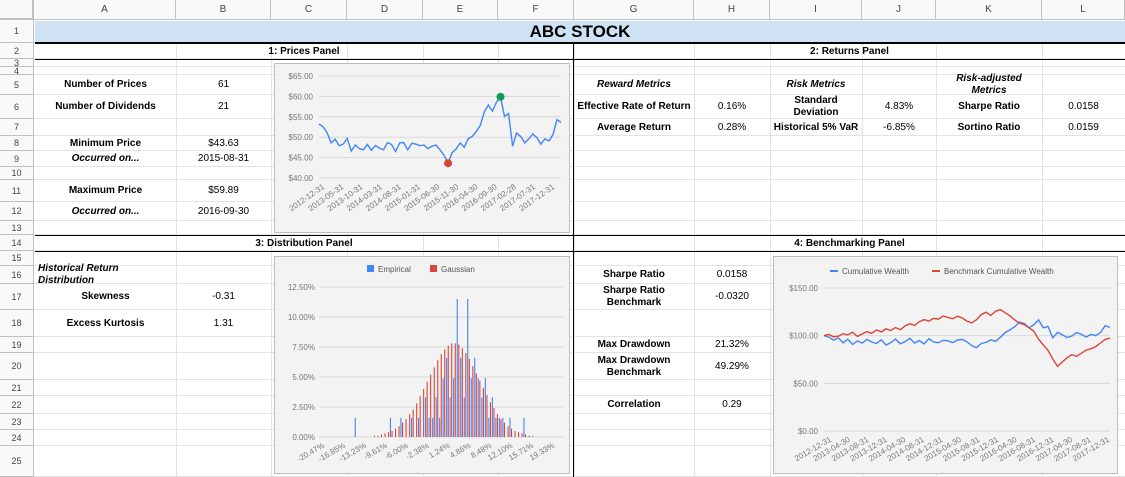 The height and width of the screenshot is (477, 1125). What do you see at coordinates (370, 268) in the screenshot?
I see `legend-empirical-swatch` at bounding box center [370, 268].